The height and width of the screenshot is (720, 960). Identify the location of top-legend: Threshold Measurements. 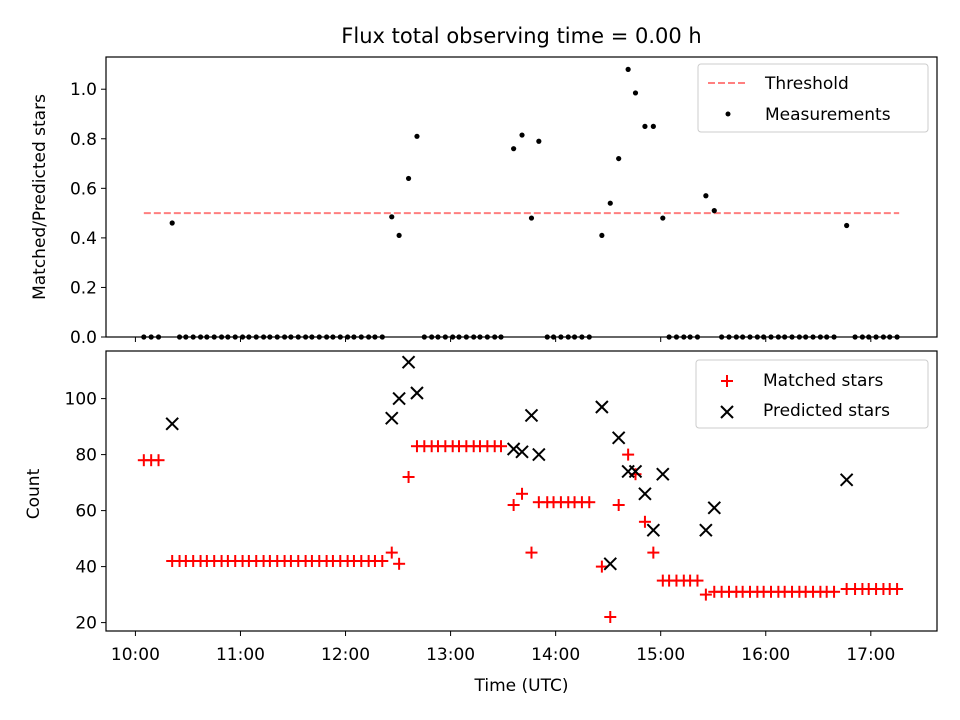
(813, 98).